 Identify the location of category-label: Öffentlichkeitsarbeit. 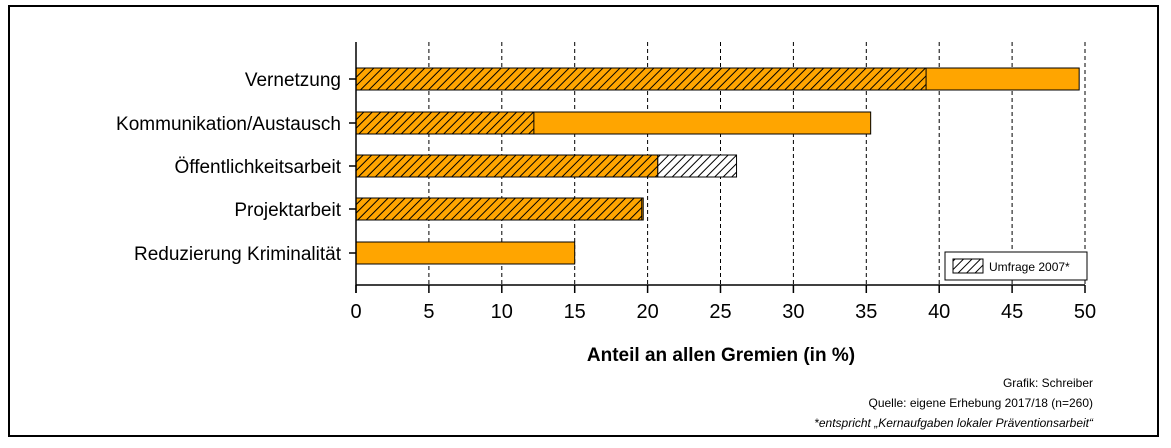
(257, 167).